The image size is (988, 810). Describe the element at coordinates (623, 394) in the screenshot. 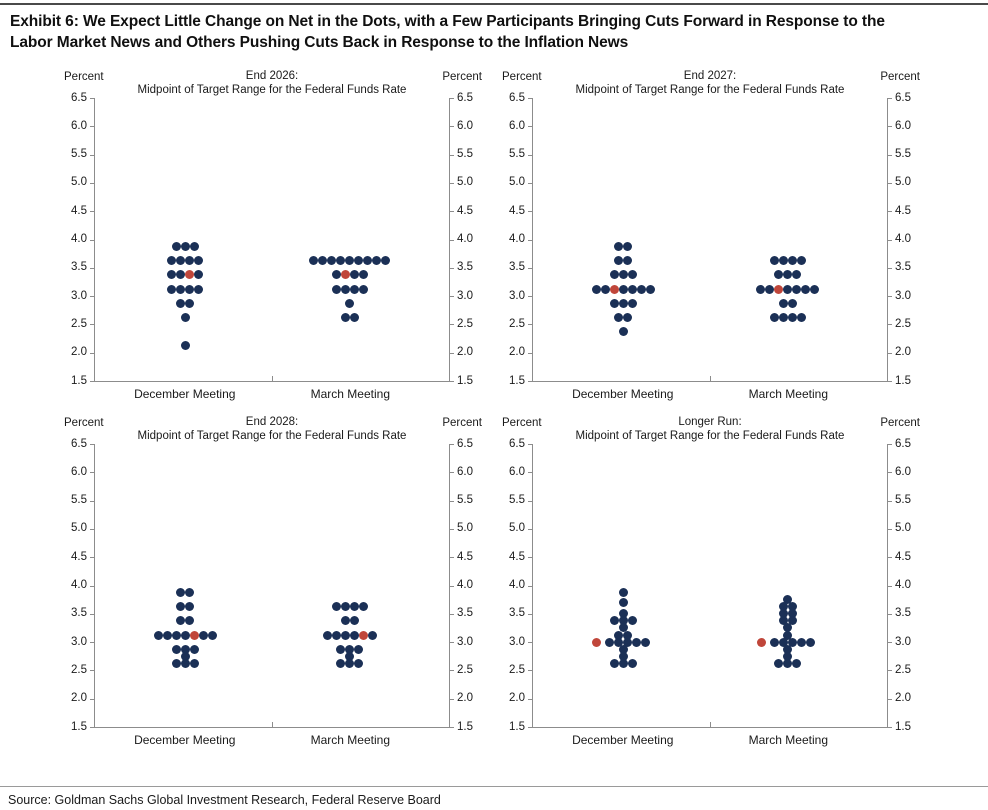

I see `x-axis-label-december: December Meeting` at that location.